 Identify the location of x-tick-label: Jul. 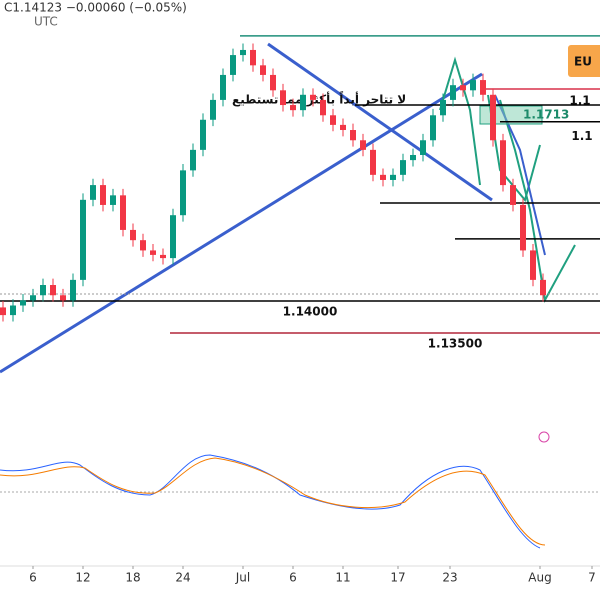
(242, 578).